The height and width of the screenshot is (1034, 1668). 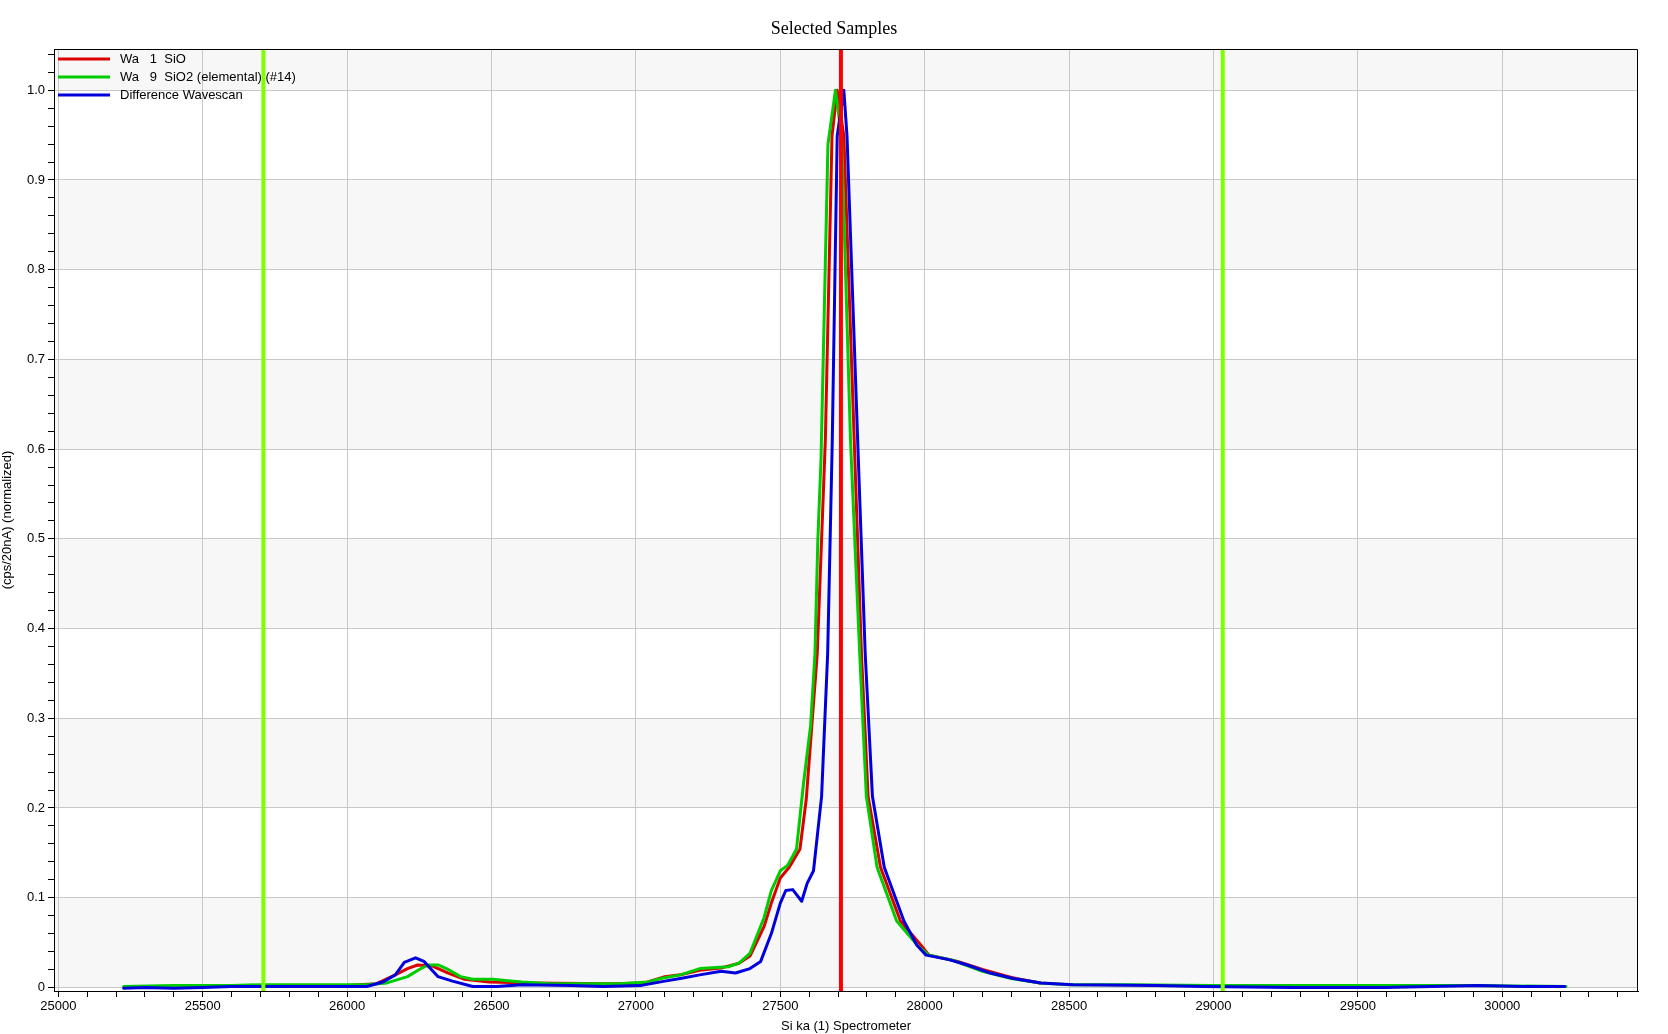 What do you see at coordinates (208, 76) in the screenshot?
I see `legend-label: Wa 9 SiO2 (elemental) (#14)` at bounding box center [208, 76].